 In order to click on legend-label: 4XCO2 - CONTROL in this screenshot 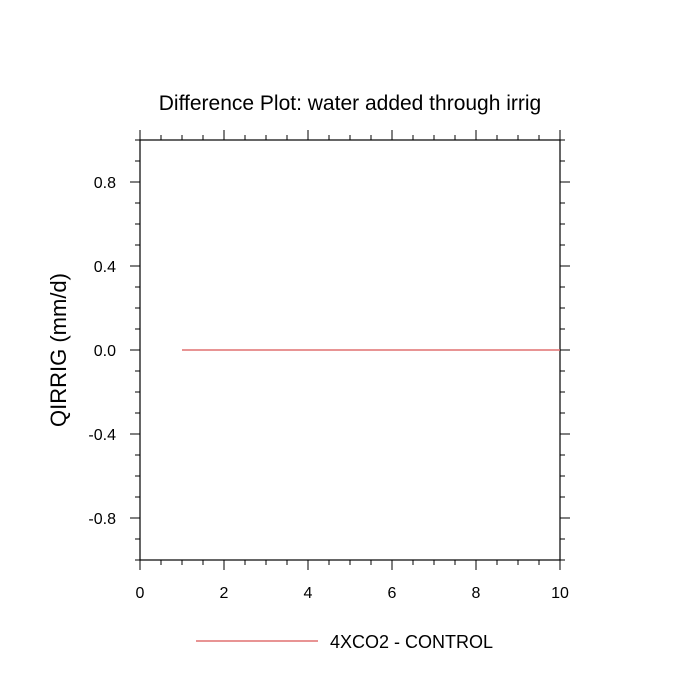, I will do `click(411, 642)`.